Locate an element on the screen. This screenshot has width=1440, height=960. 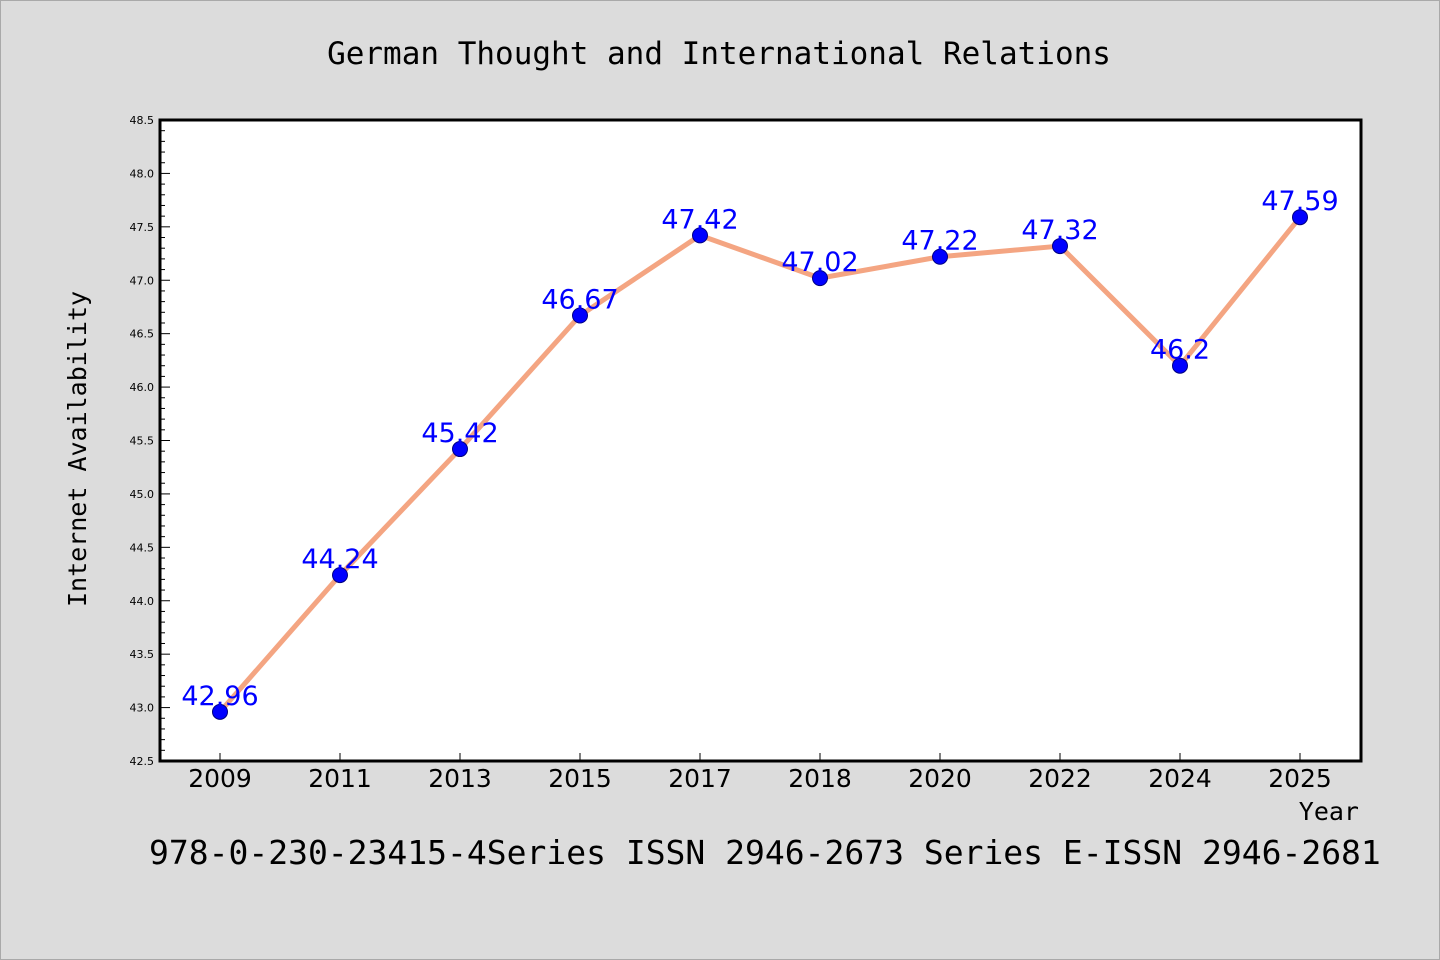
x-tick-label: 2015 is located at coordinates (580, 778).